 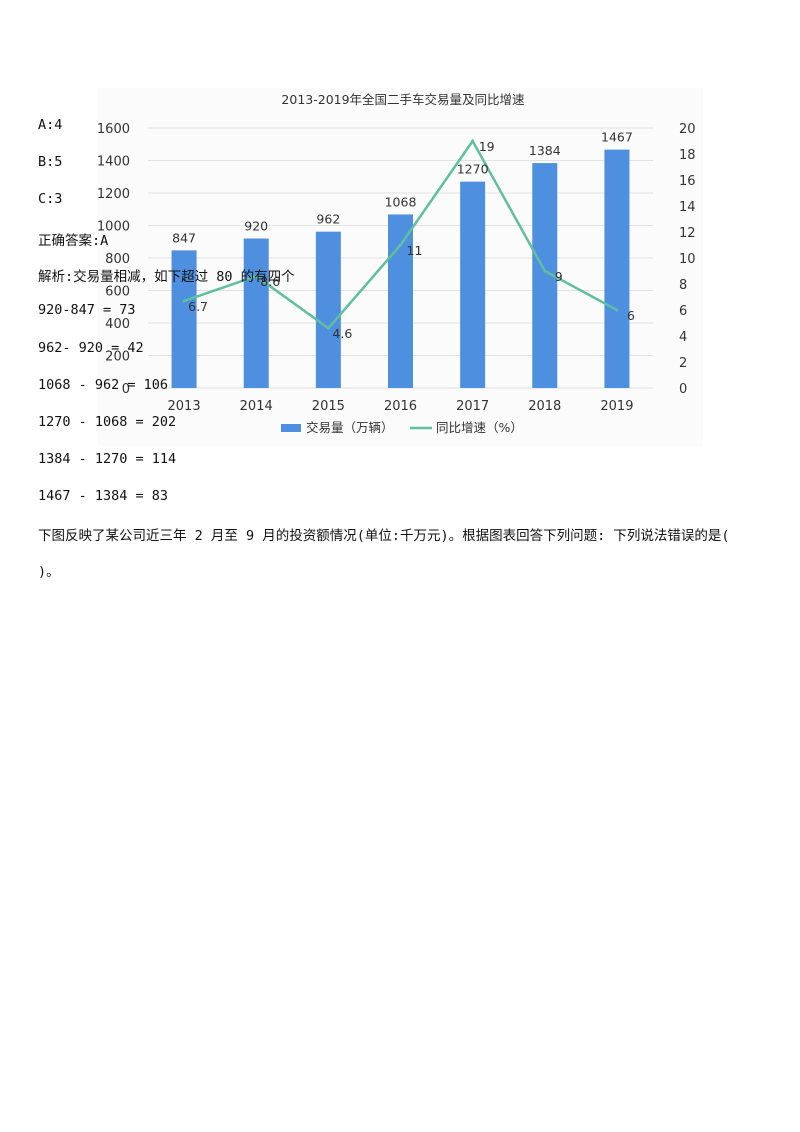 What do you see at coordinates (683, 389) in the screenshot?
I see `right-tick-label: 0` at bounding box center [683, 389].